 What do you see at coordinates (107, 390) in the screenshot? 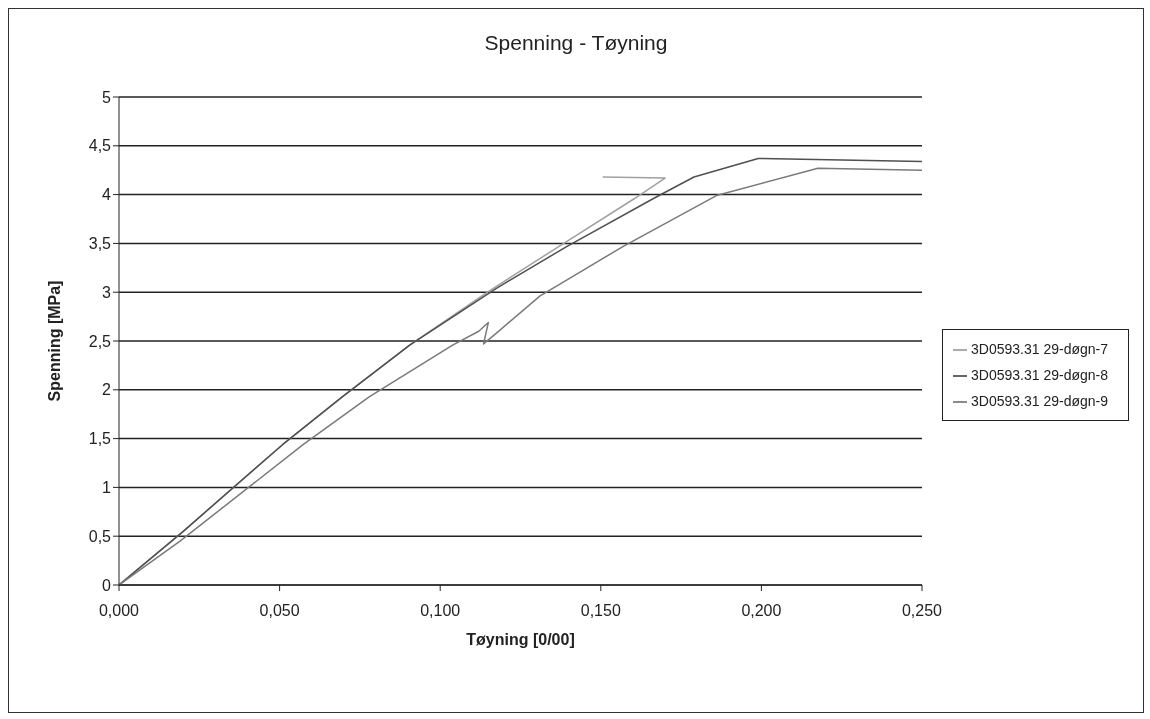
I see `y-tick-label: 2` at bounding box center [107, 390].